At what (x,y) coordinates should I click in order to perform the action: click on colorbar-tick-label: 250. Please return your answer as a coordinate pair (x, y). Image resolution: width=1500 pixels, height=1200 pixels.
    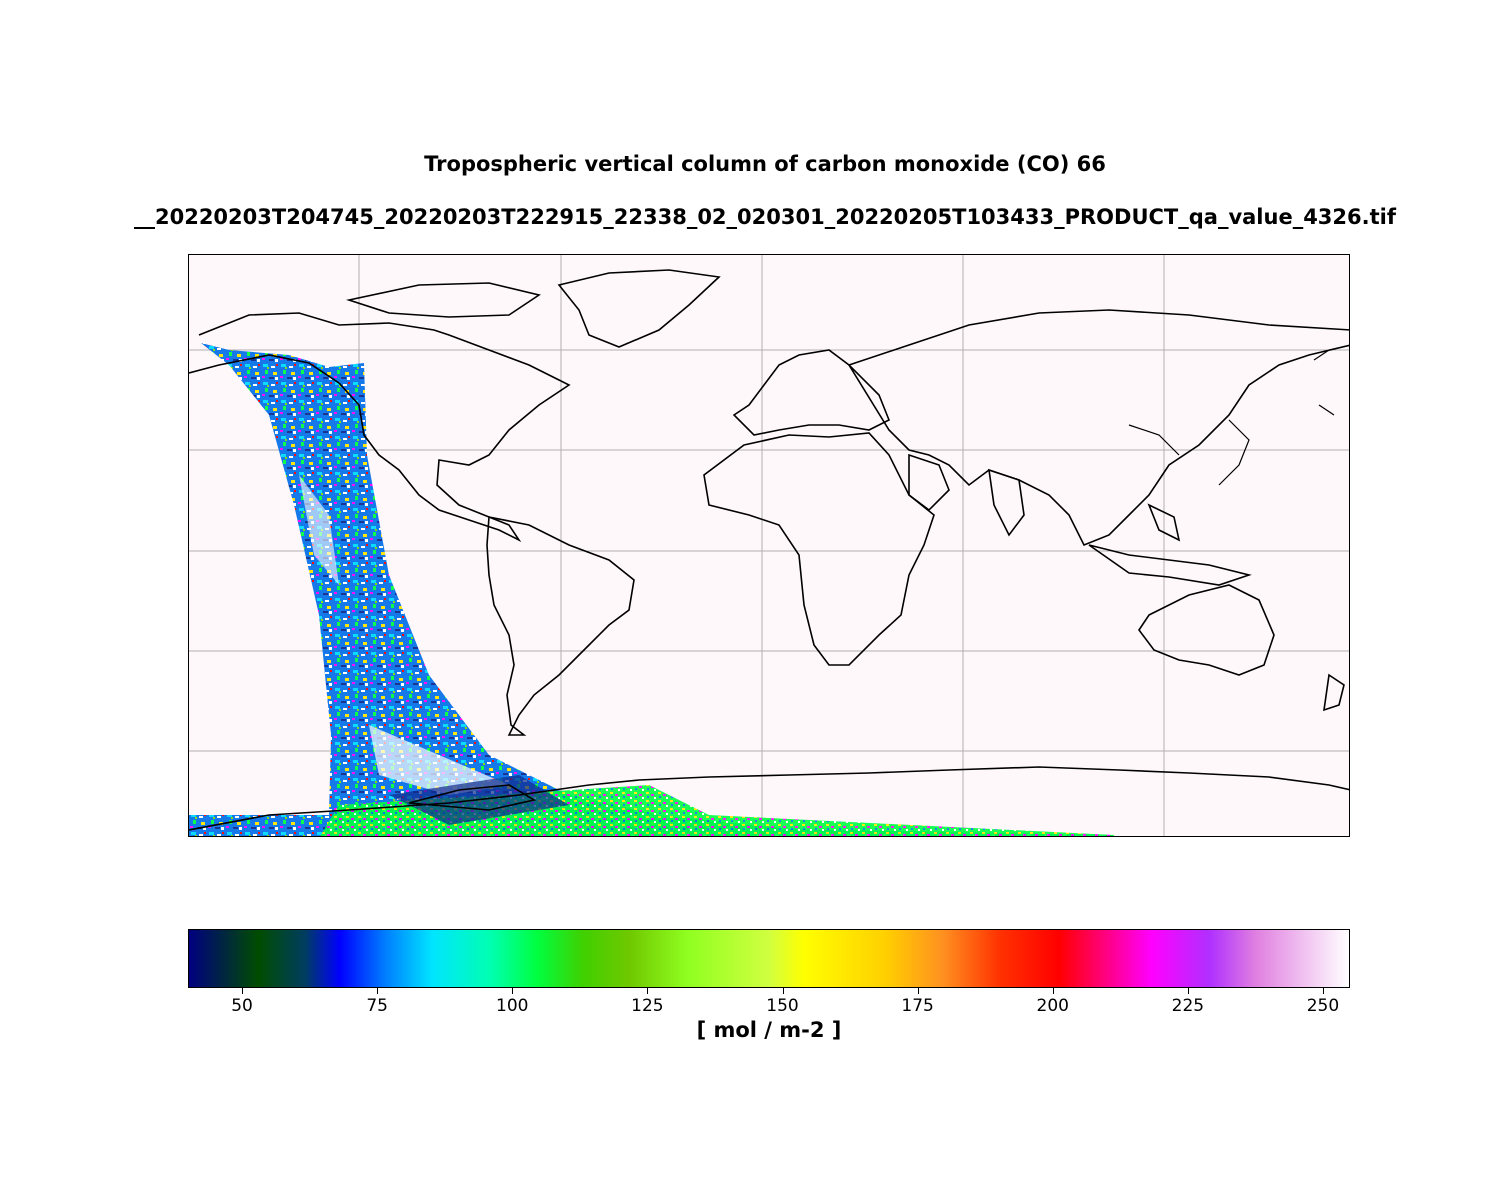
    Looking at the image, I should click on (1323, 1006).